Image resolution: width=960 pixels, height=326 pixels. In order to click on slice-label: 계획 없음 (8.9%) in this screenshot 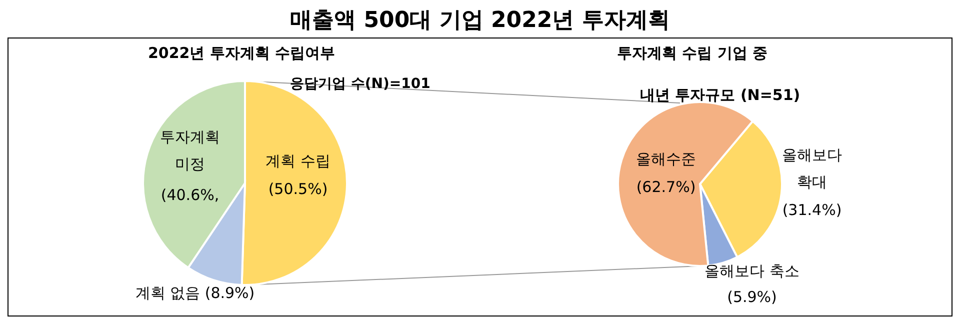, I will do `click(195, 293)`.